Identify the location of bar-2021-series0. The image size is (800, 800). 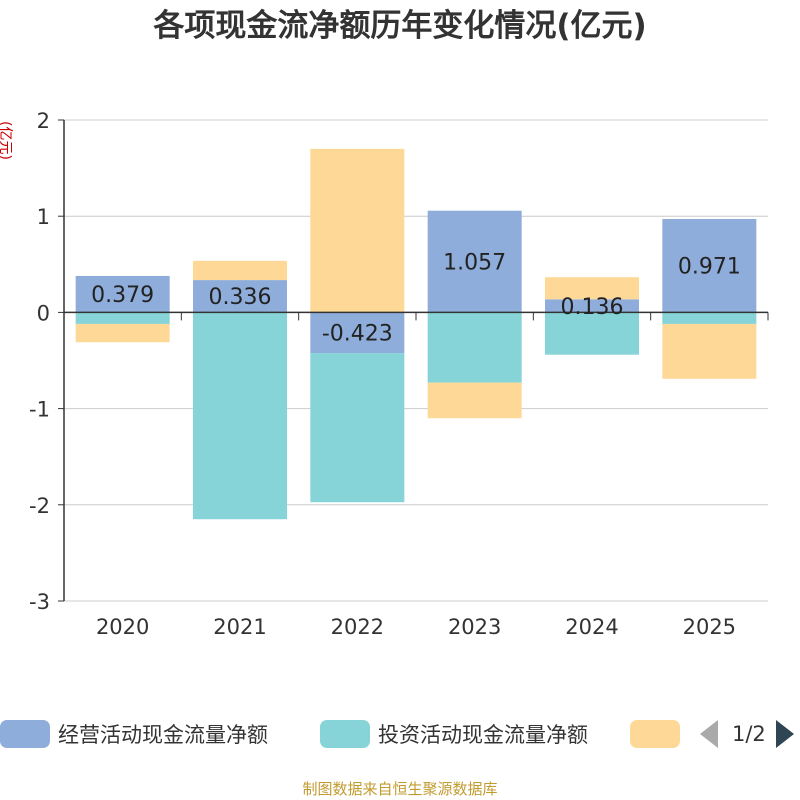
(240, 296).